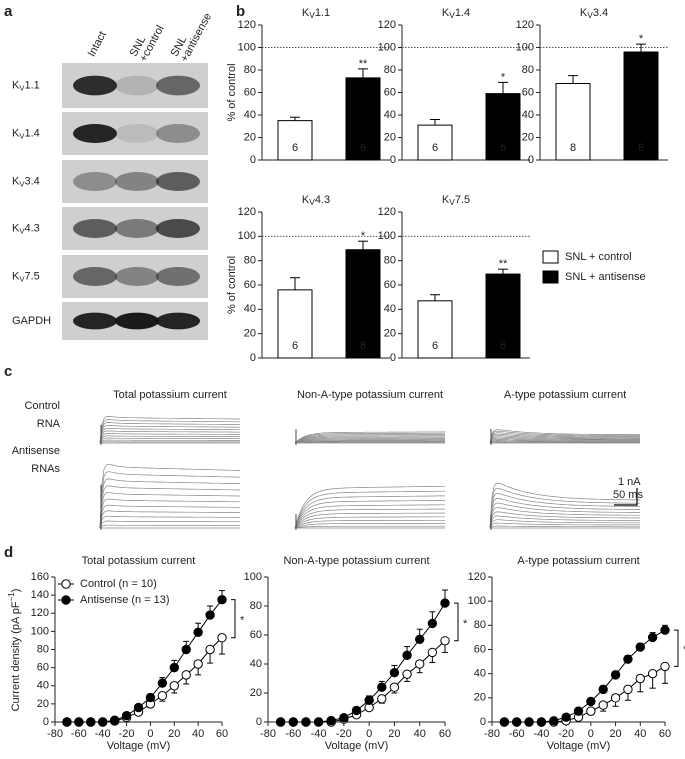  What do you see at coordinates (40, 577) in the screenshot?
I see `y-tick-label: 160` at bounding box center [40, 577].